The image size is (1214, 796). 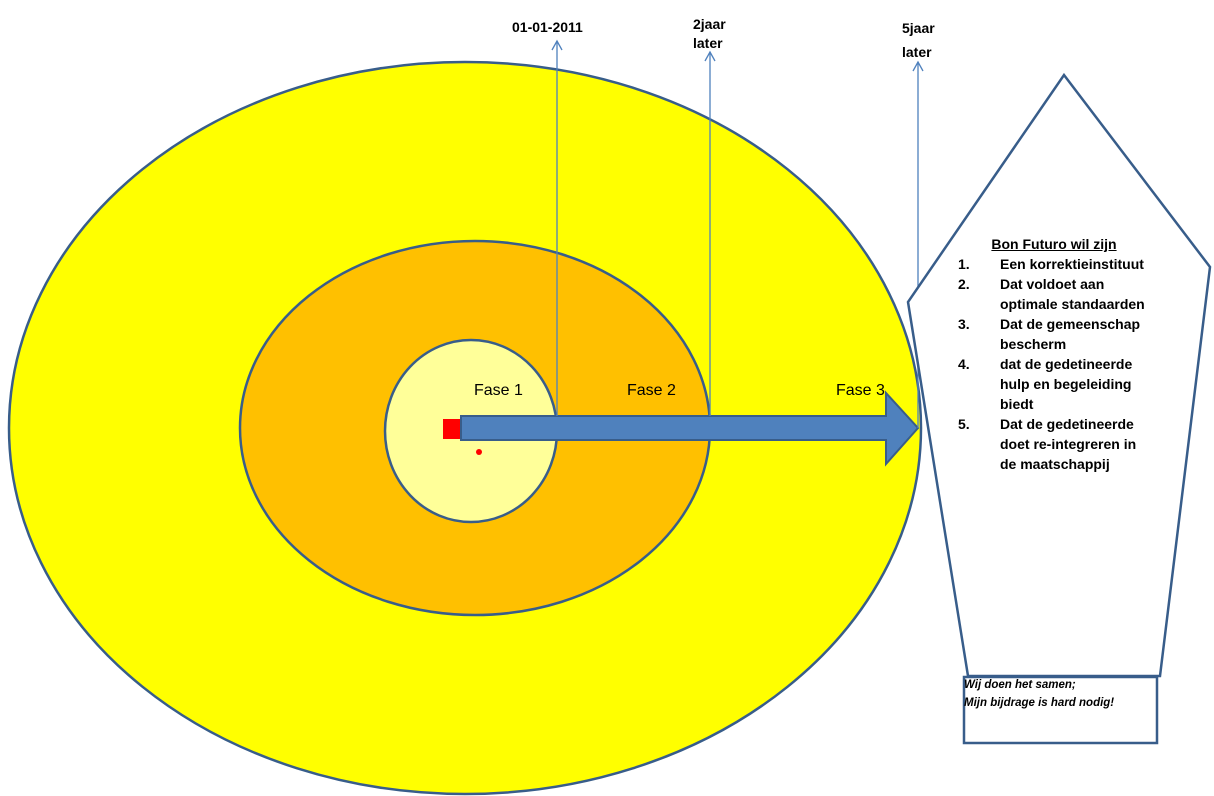 I want to click on goal-item-number: 1., so click(x=964, y=264).